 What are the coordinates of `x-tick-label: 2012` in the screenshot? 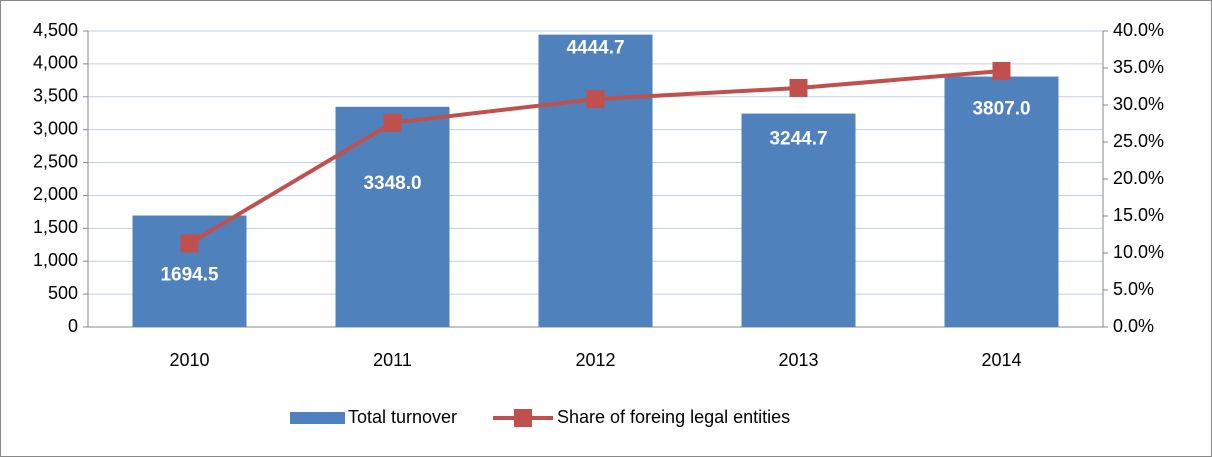 It's located at (595, 360).